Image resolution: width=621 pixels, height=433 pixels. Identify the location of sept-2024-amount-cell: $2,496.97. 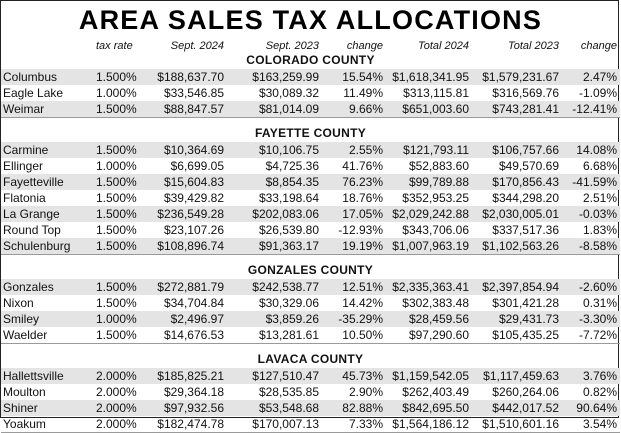
(197, 319).